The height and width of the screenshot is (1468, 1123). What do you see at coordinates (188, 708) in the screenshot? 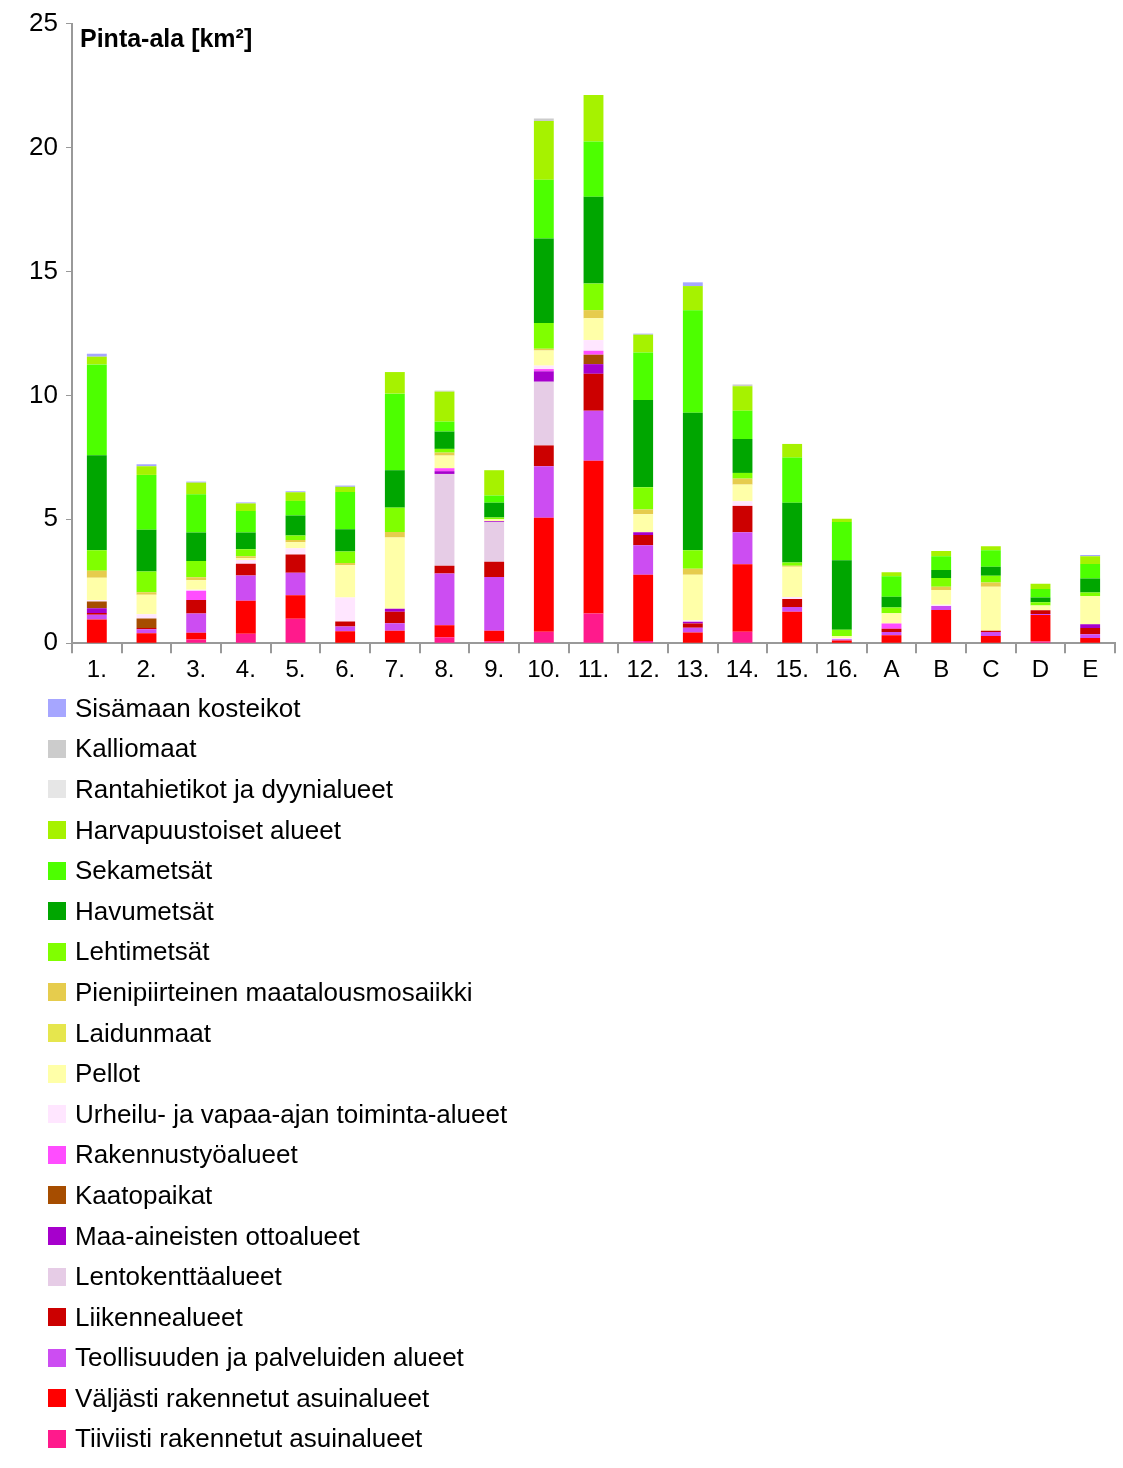
I see `legend-label: Sisämaan kosteikot` at bounding box center [188, 708].